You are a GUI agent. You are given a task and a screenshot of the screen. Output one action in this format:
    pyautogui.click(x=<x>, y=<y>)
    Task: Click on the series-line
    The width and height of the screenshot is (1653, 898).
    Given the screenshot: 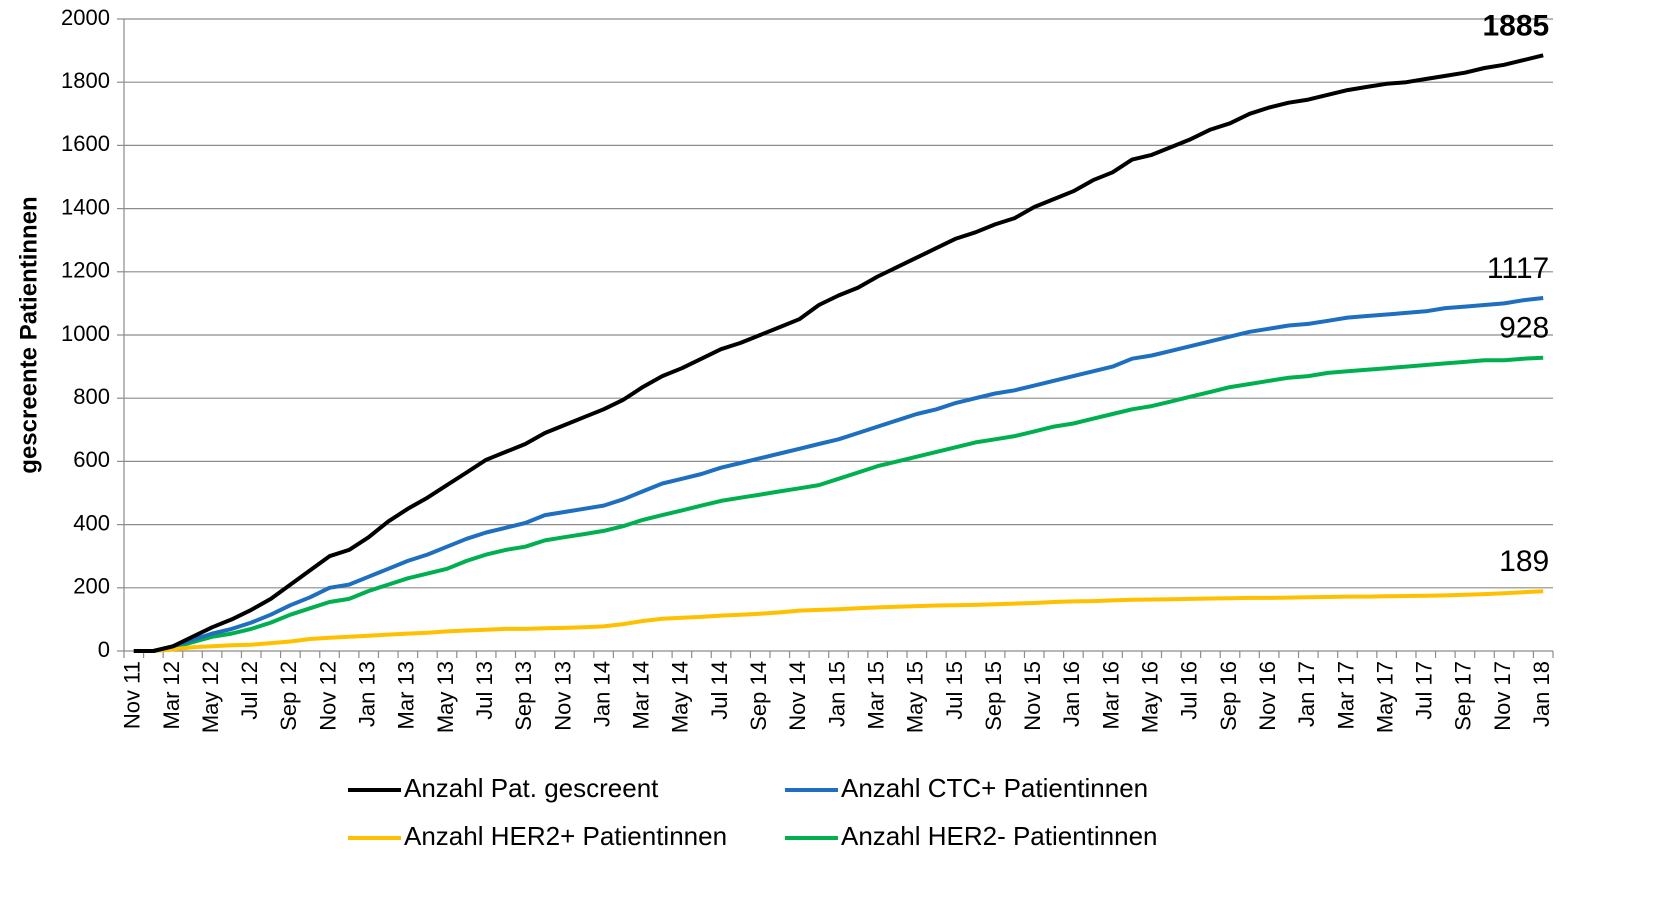 What is the action you would take?
    pyautogui.click(x=838, y=621)
    